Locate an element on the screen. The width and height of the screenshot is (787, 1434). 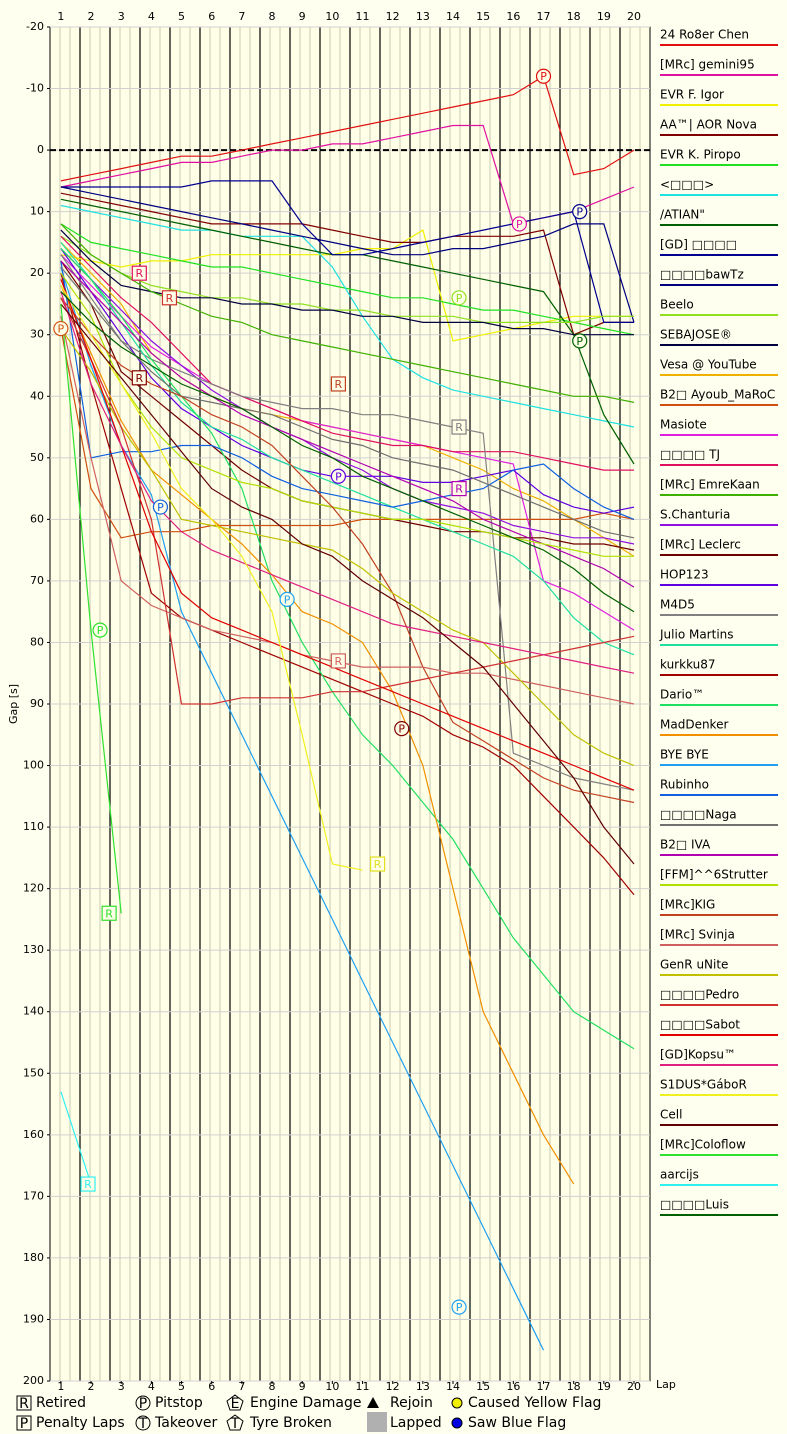
legend-label: S.Chanturia is located at coordinates (695, 515).